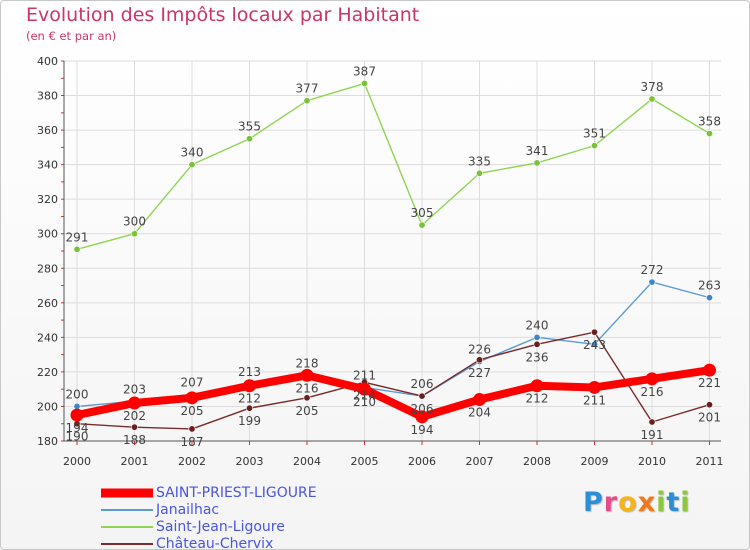 The image size is (750, 550). What do you see at coordinates (47, 268) in the screenshot?
I see `y-tick-label: 280` at bounding box center [47, 268].